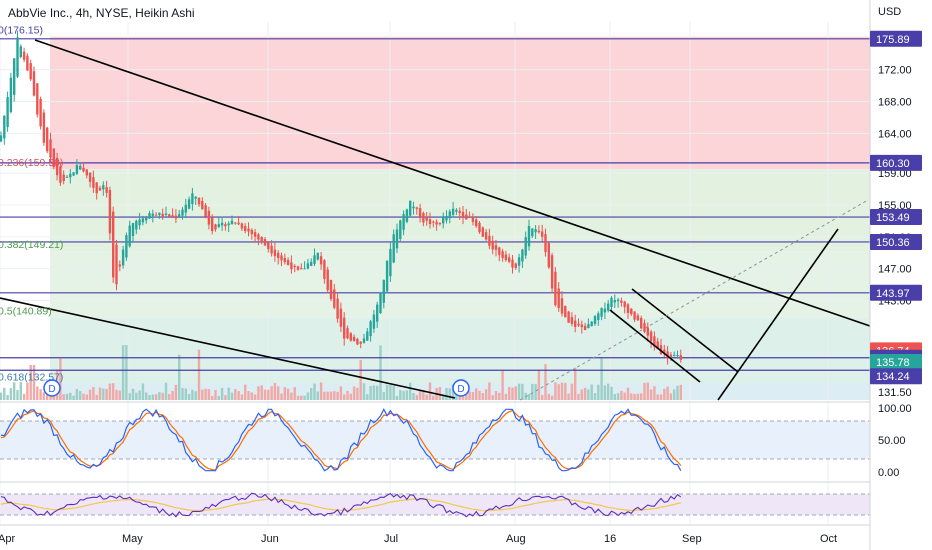  I want to click on stochastic-pane, so click(466, 442).